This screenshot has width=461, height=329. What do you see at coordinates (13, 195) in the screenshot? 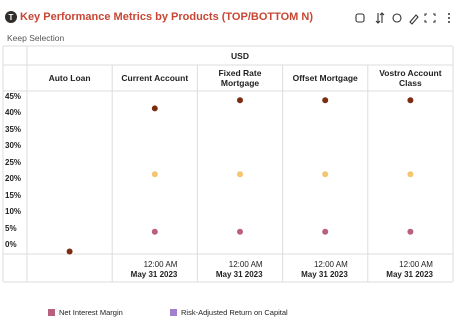
I see `y-tick-label: 15%` at bounding box center [13, 195].